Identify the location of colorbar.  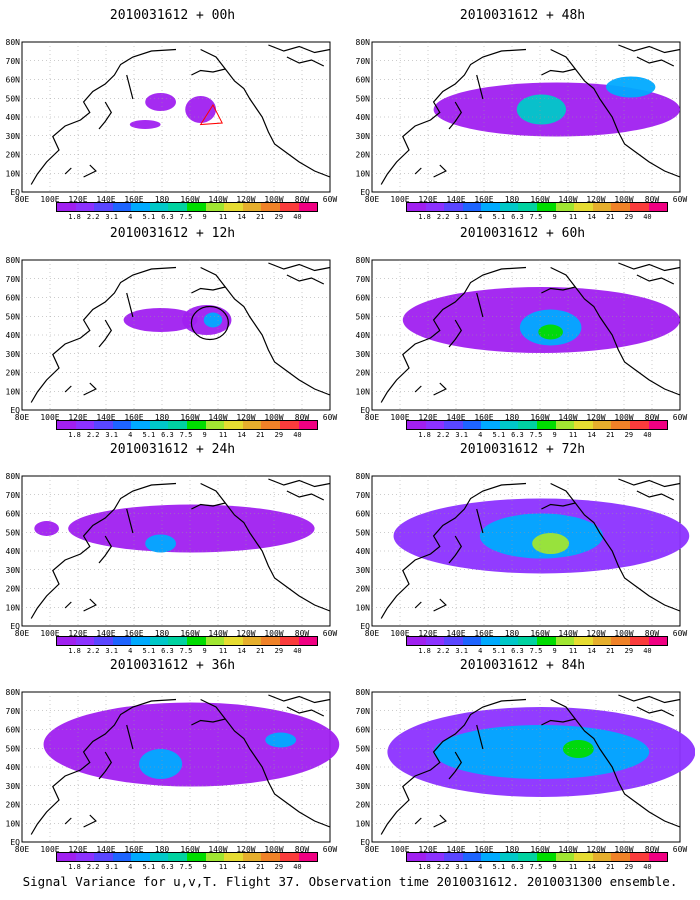
(537, 207).